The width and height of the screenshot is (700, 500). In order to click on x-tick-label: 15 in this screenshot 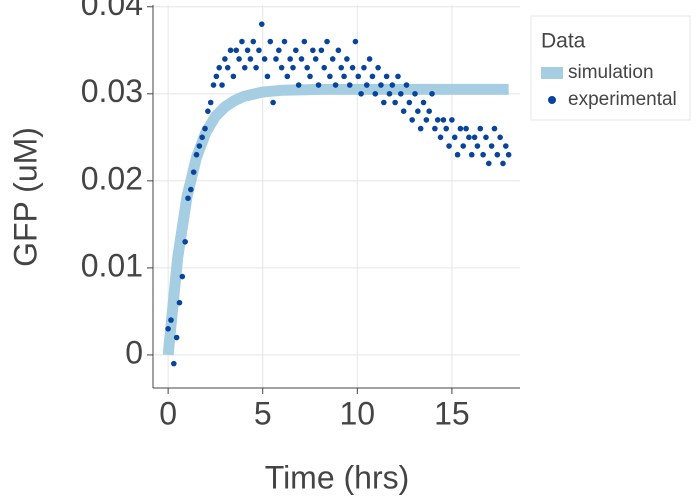, I will do `click(452, 413)`.